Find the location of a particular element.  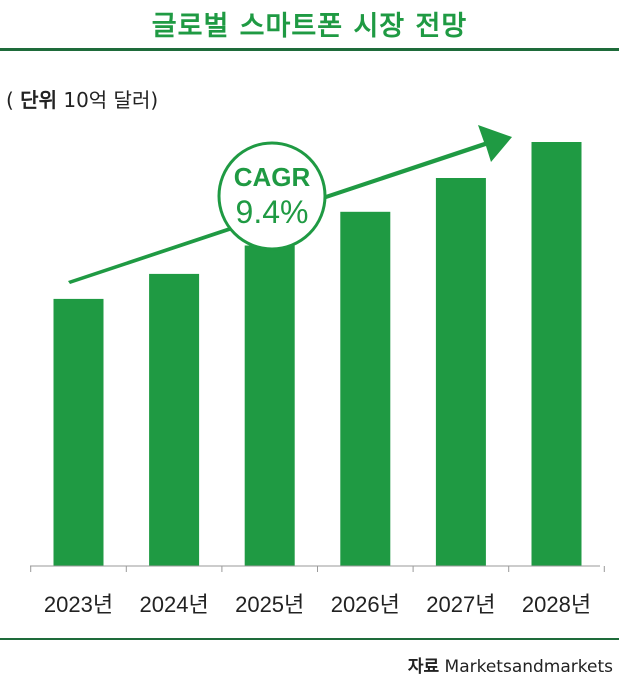

x-label-2024년: 2024년 is located at coordinates (174, 604).